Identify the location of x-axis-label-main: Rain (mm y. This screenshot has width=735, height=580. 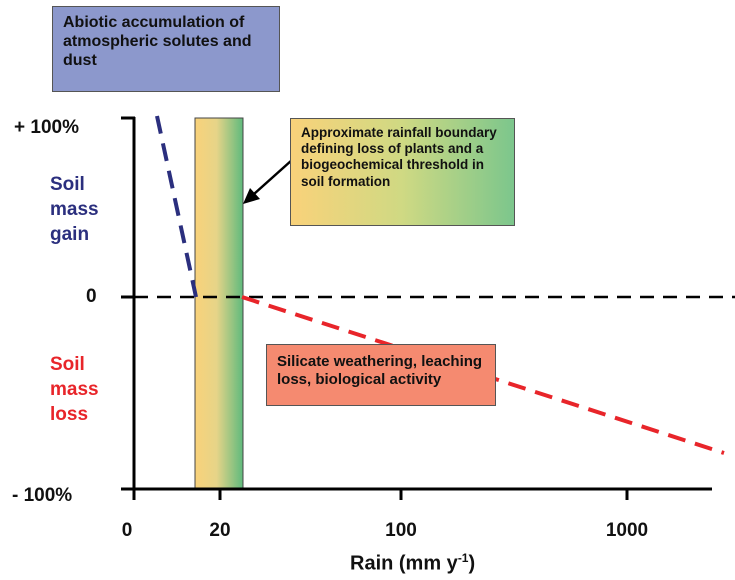
(404, 563).